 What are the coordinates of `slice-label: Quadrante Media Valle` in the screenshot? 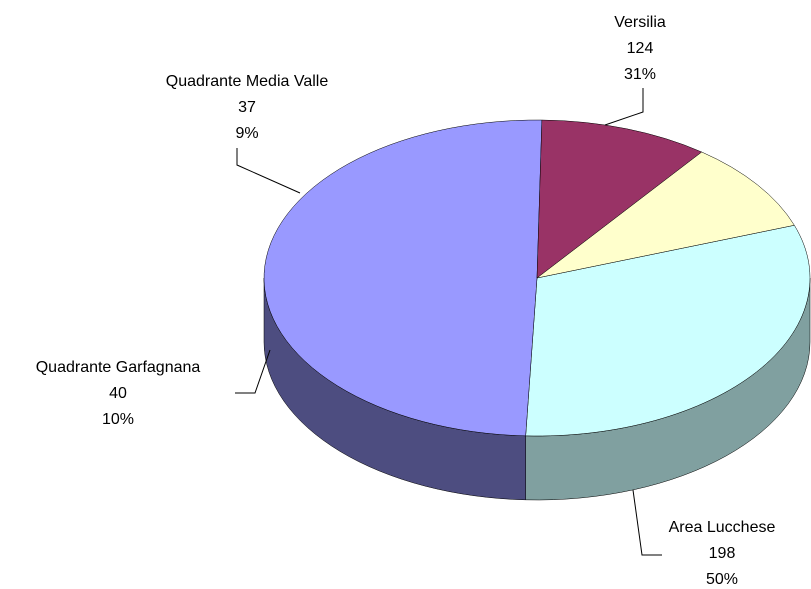 It's located at (247, 81).